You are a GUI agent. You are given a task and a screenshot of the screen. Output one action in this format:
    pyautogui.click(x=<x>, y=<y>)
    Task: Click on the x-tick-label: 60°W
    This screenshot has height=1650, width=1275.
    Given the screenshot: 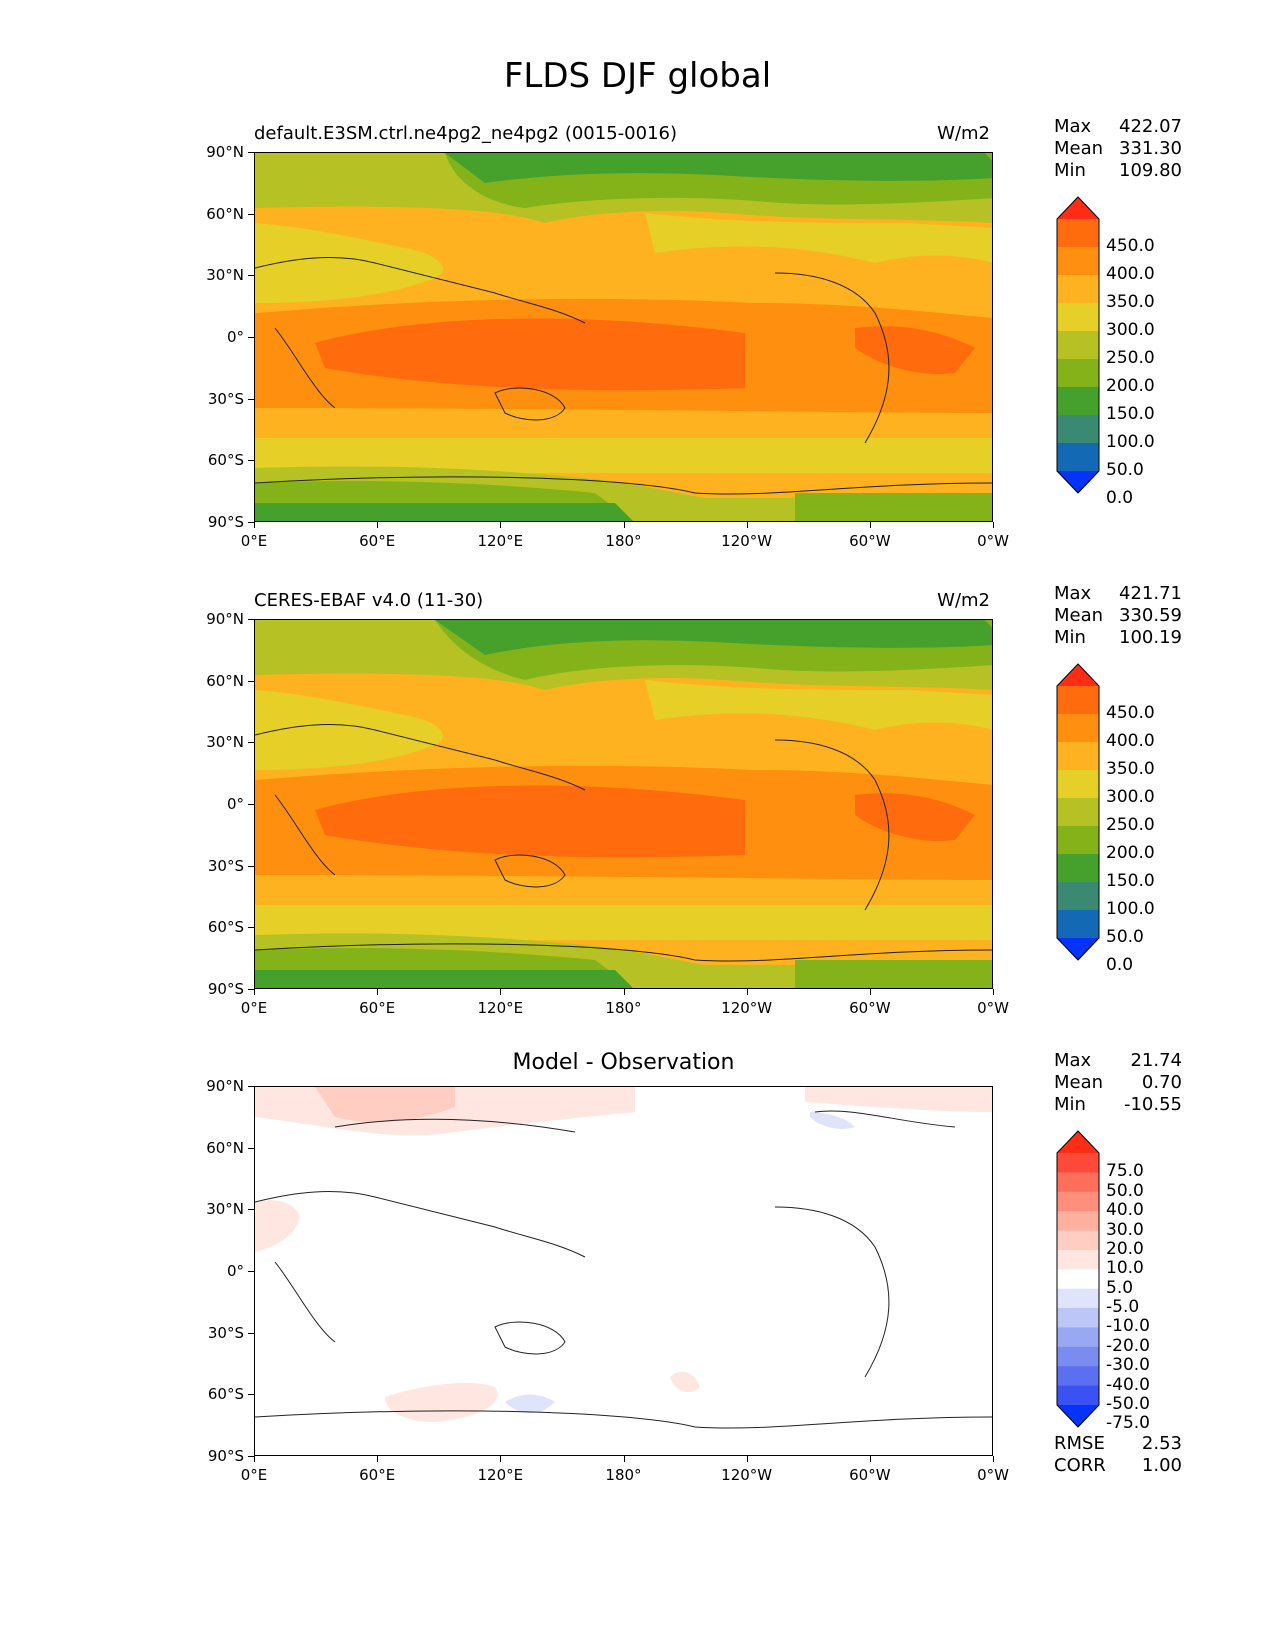 What is the action you would take?
    pyautogui.click(x=870, y=1008)
    